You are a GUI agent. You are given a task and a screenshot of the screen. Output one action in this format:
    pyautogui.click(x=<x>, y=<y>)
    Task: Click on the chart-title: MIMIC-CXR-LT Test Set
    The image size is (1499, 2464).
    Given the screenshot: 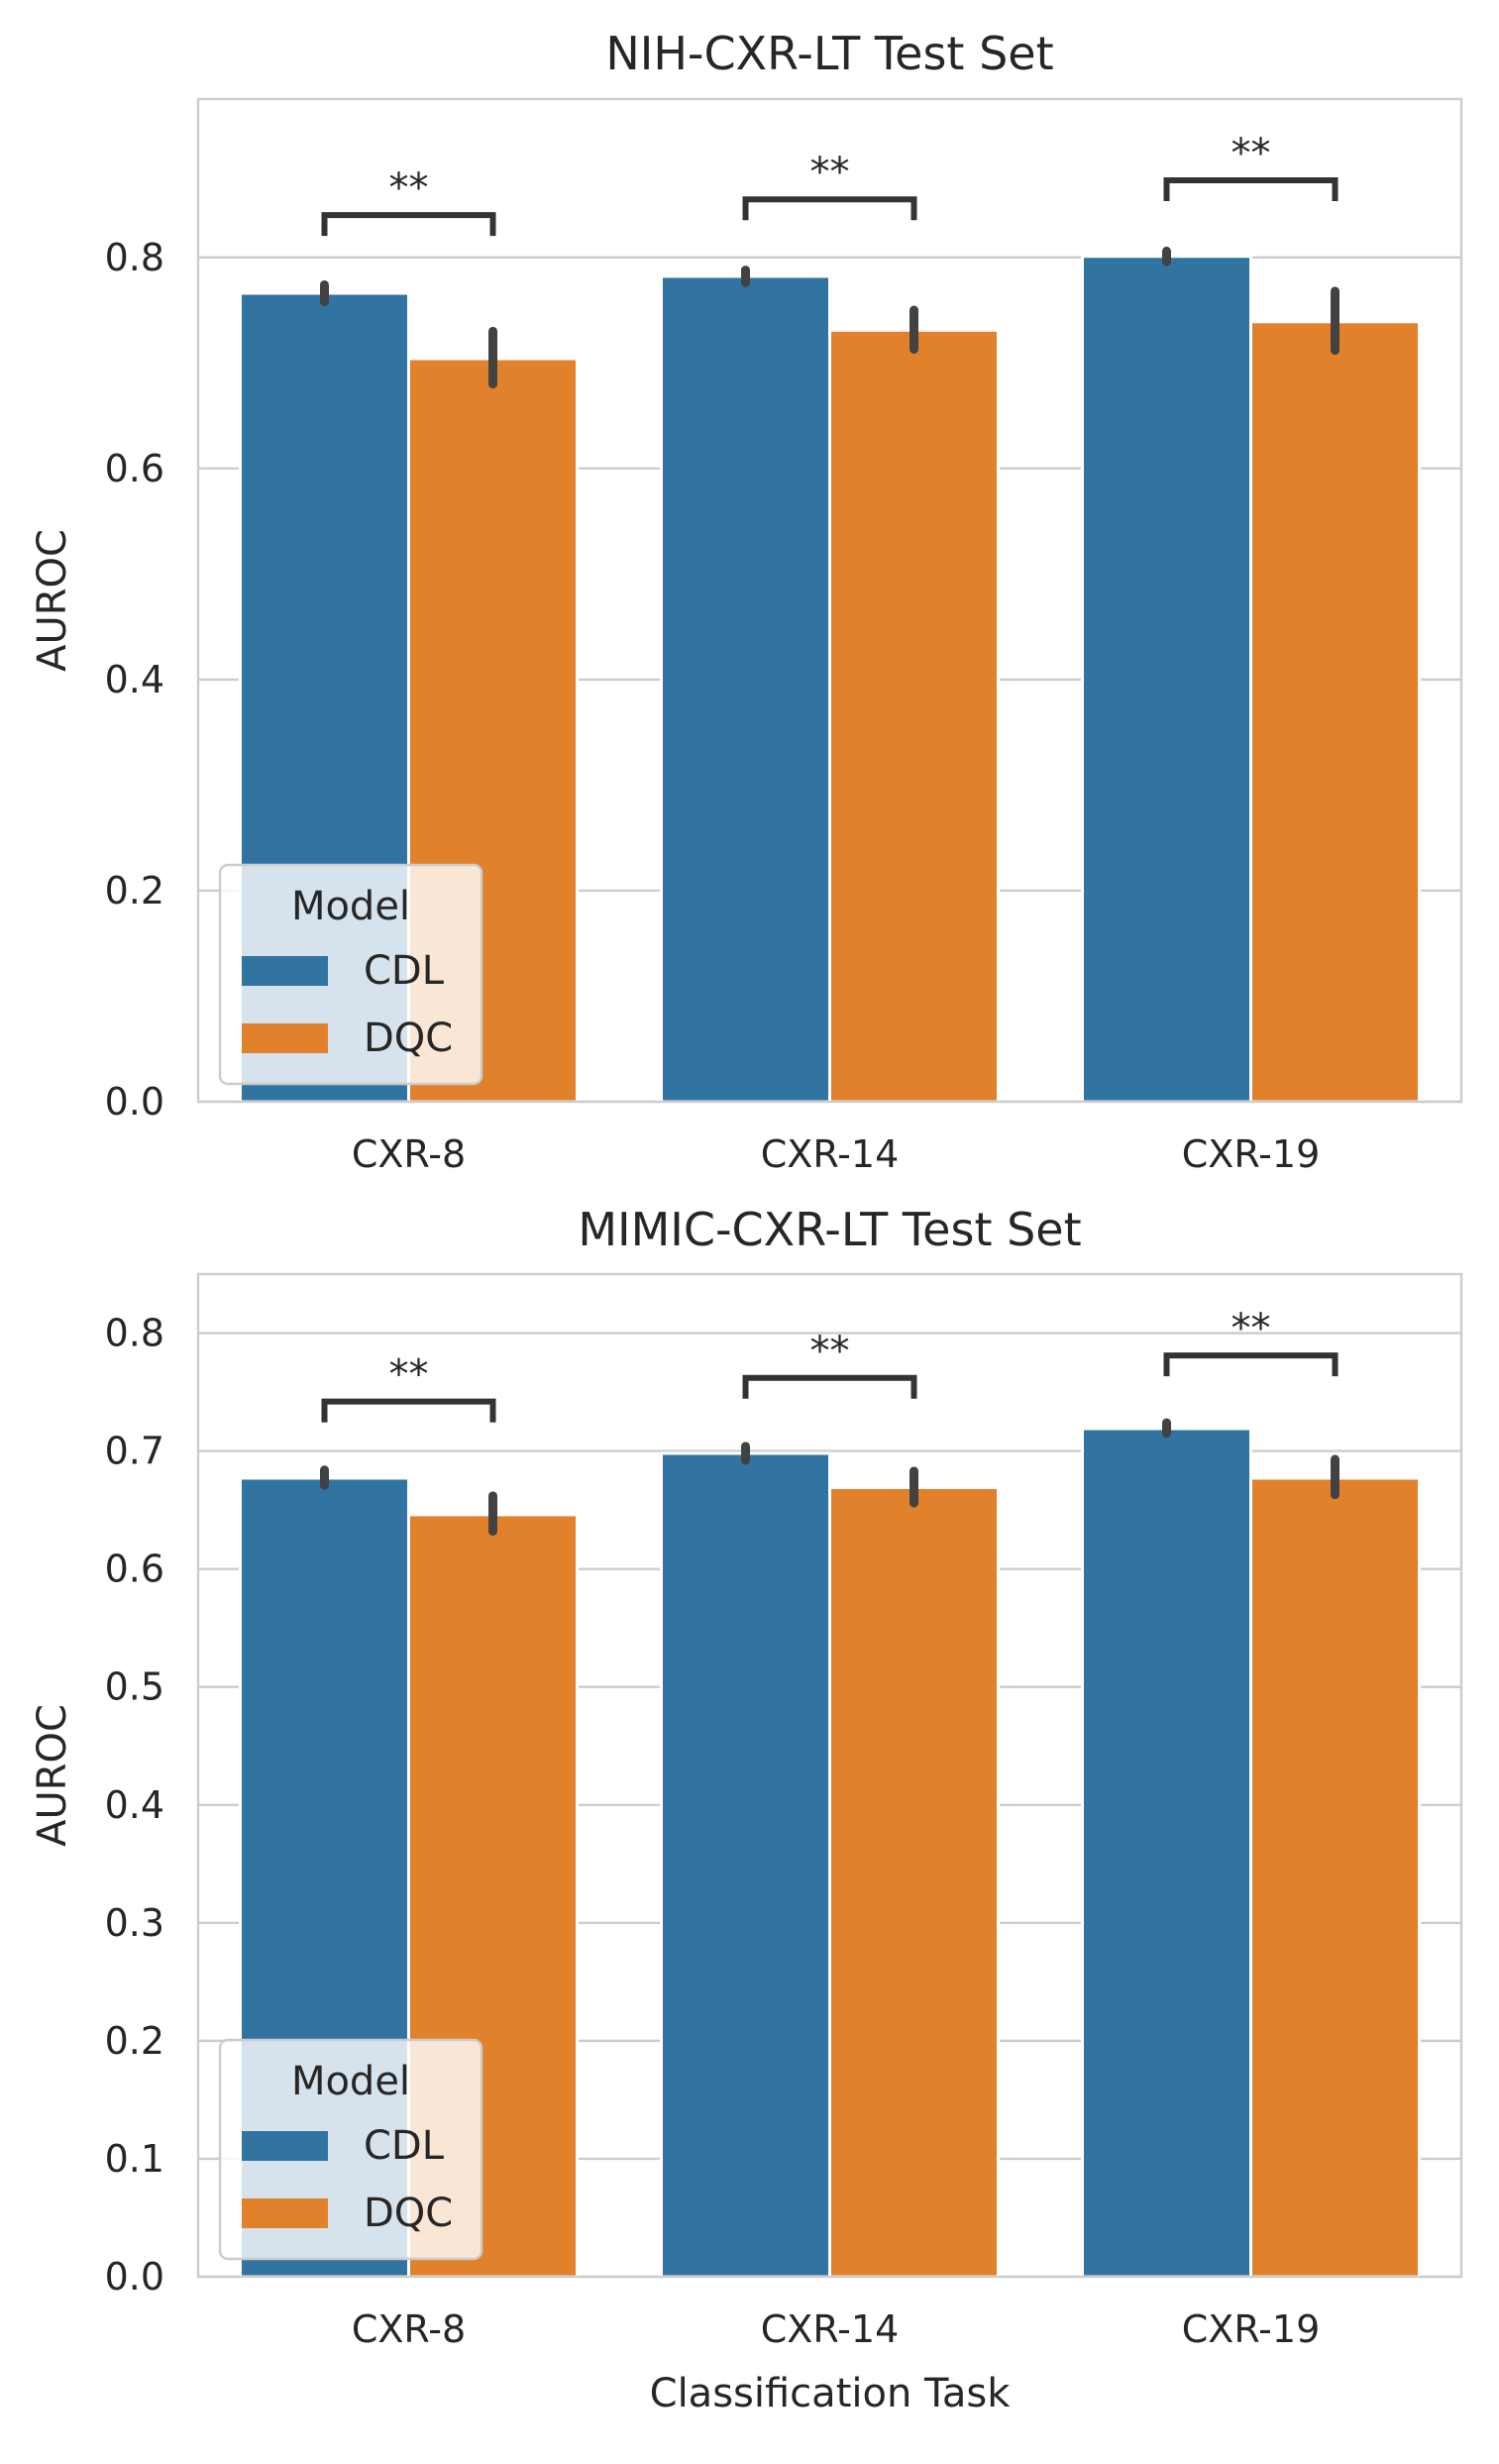 What is the action you would take?
    pyautogui.click(x=829, y=1229)
    